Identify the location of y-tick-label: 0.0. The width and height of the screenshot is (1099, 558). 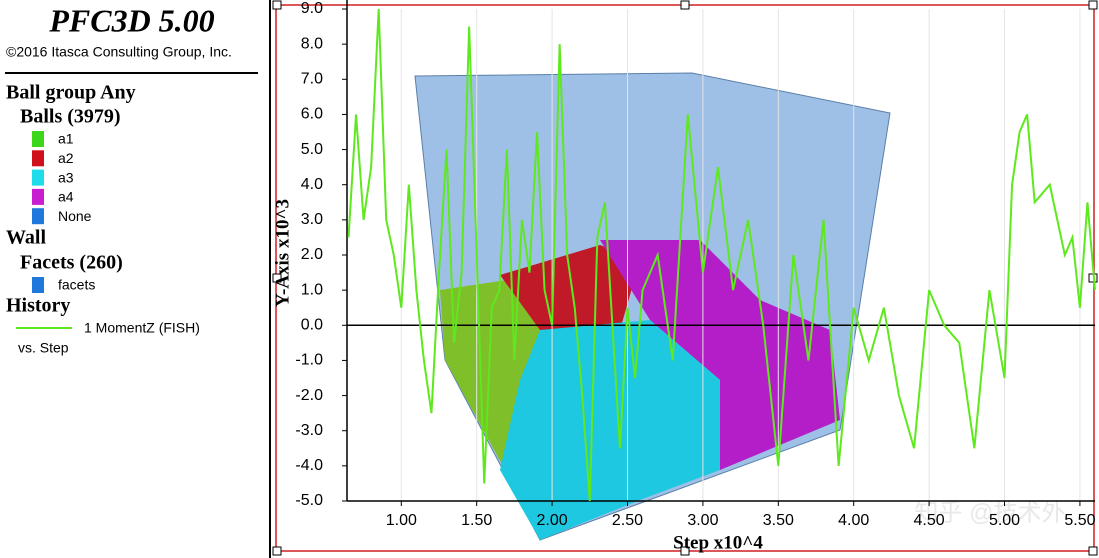
(312, 325).